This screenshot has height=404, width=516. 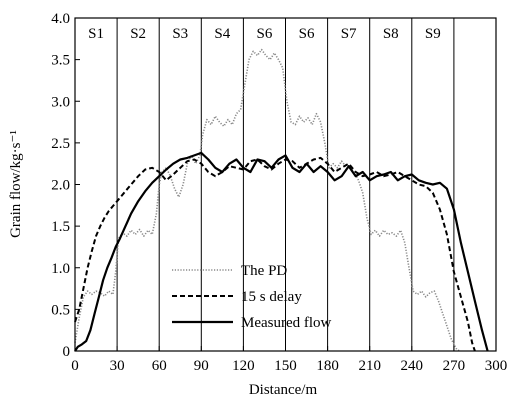 I want to click on section-label: S8, so click(x=391, y=34).